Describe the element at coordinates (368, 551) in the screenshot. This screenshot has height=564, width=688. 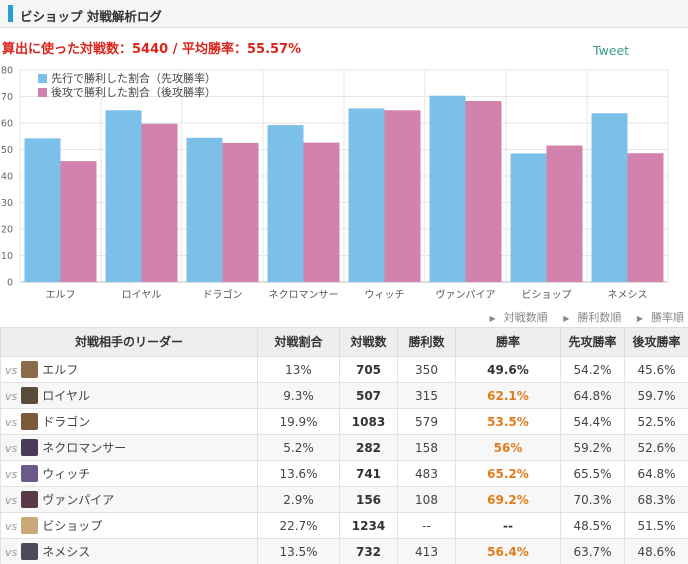
I see `games-cell: 732` at that location.